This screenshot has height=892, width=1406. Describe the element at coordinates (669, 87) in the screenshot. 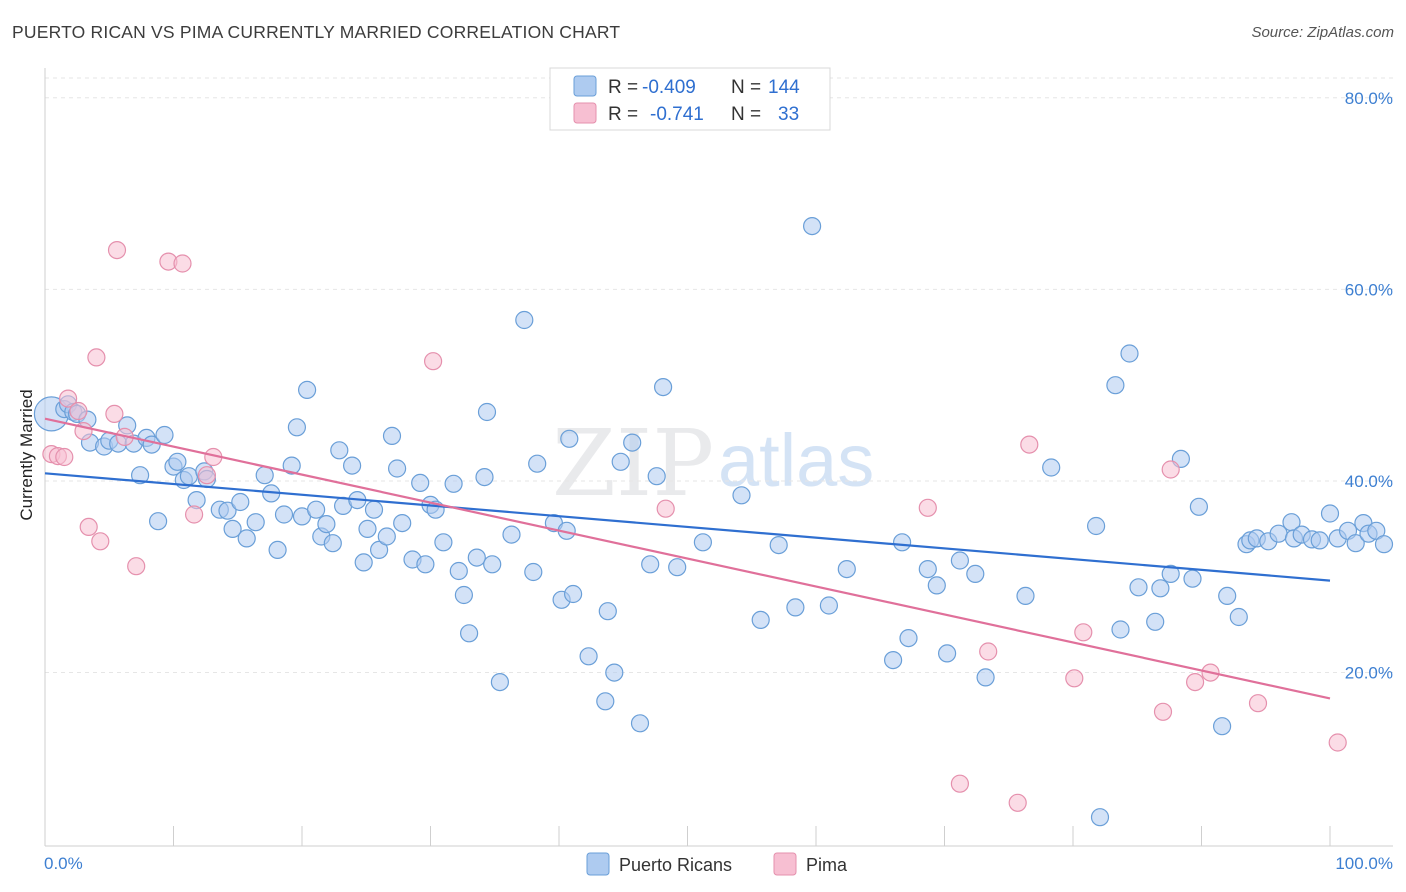

I see `legend-r-value-0: -0.409` at that location.